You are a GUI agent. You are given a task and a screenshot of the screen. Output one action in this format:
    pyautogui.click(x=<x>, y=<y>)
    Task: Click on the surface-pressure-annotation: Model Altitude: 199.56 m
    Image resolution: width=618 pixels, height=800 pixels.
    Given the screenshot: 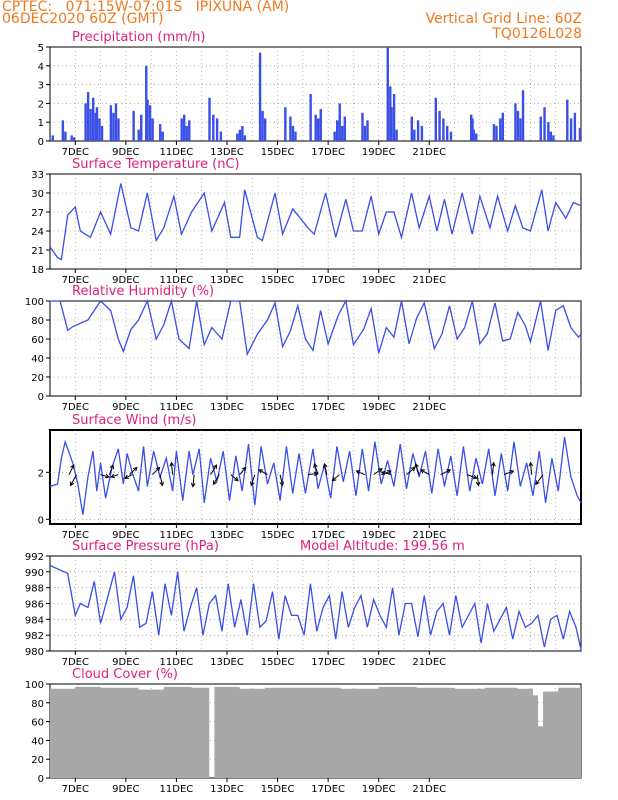 What is the action you would take?
    pyautogui.click(x=382, y=546)
    